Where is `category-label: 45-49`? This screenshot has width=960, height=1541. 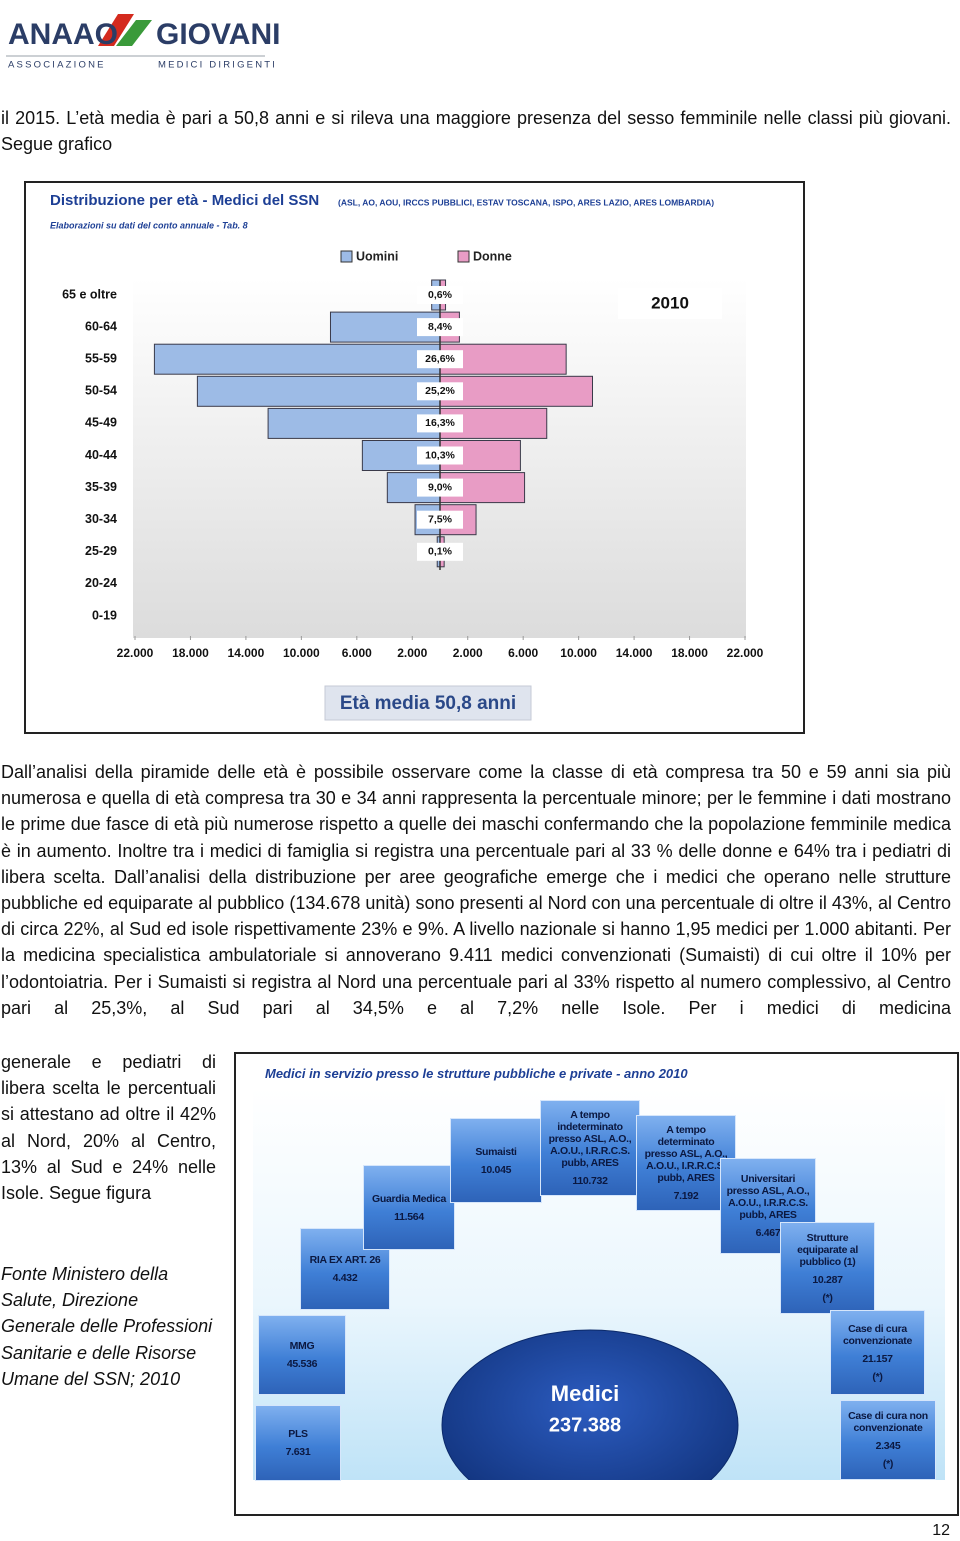
category-label: 45-49 is located at coordinates (101, 423).